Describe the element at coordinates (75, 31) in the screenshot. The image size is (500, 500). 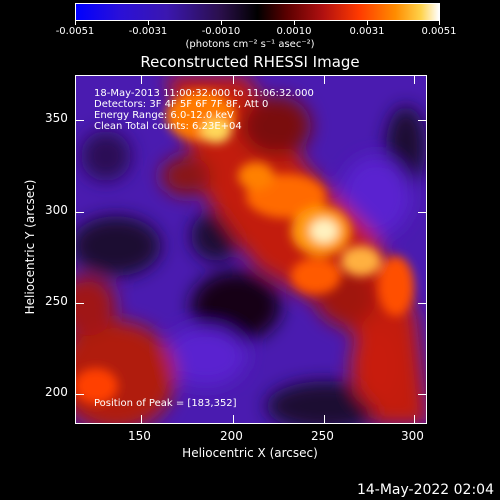
I see `colorbar-tick-label: -0.0051` at that location.